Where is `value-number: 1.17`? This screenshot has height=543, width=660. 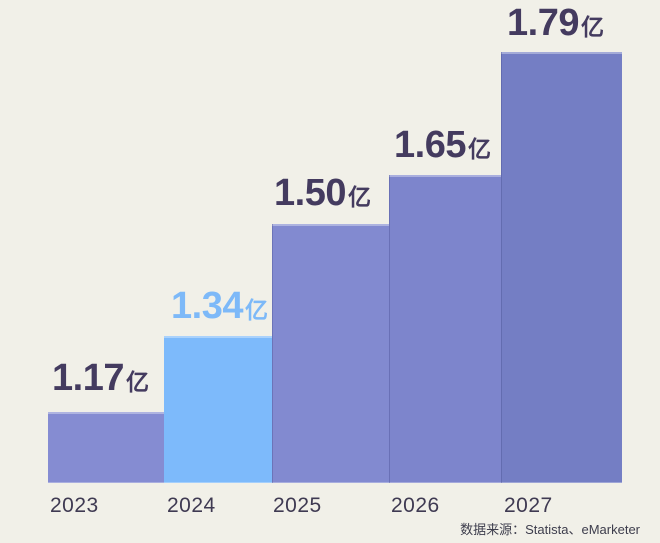 value-number: 1.17 is located at coordinates (88, 378).